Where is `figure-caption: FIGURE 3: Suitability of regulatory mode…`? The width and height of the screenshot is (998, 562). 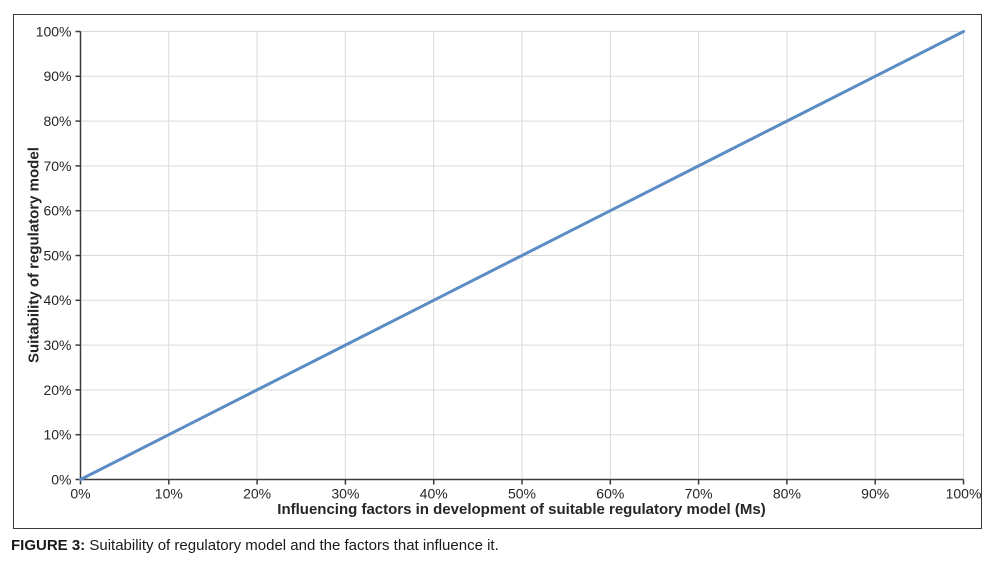 figure-caption: FIGURE 3: Suitability of regulatory mode… is located at coordinates (255, 545).